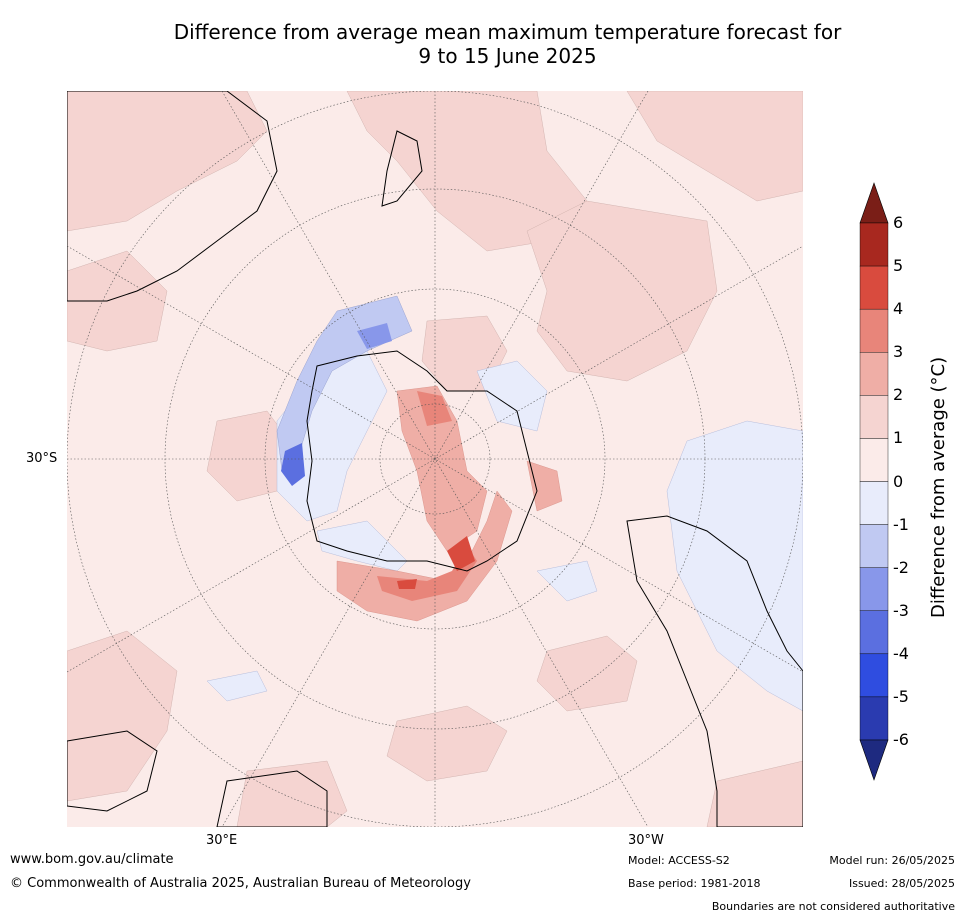 The height and width of the screenshot is (919, 965). What do you see at coordinates (901, 739) in the screenshot?
I see `colorbar-tick-label: -6` at bounding box center [901, 739].